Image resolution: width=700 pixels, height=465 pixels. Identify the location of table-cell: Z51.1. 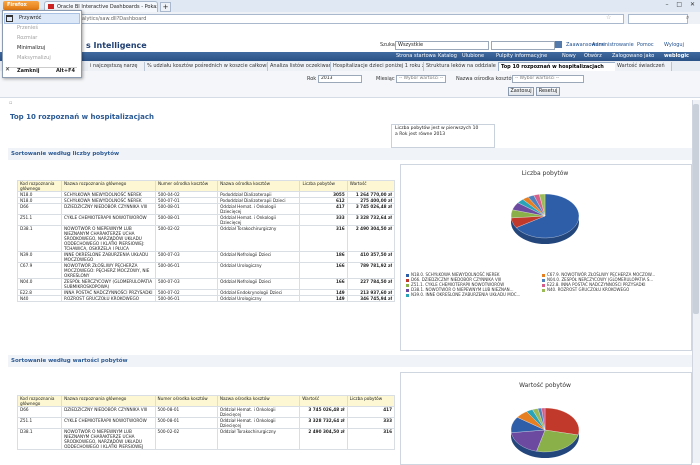
(39, 423).